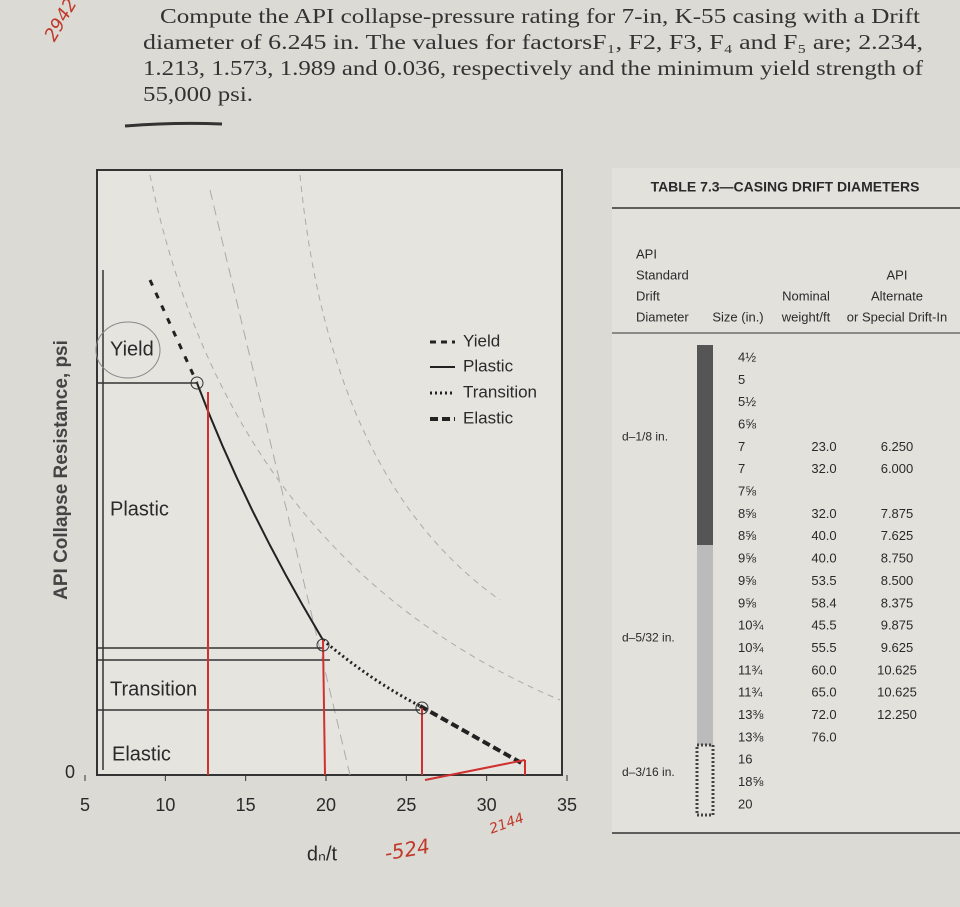 The width and height of the screenshot is (960, 907). I want to click on x-tick-label: 20, so click(326, 805).